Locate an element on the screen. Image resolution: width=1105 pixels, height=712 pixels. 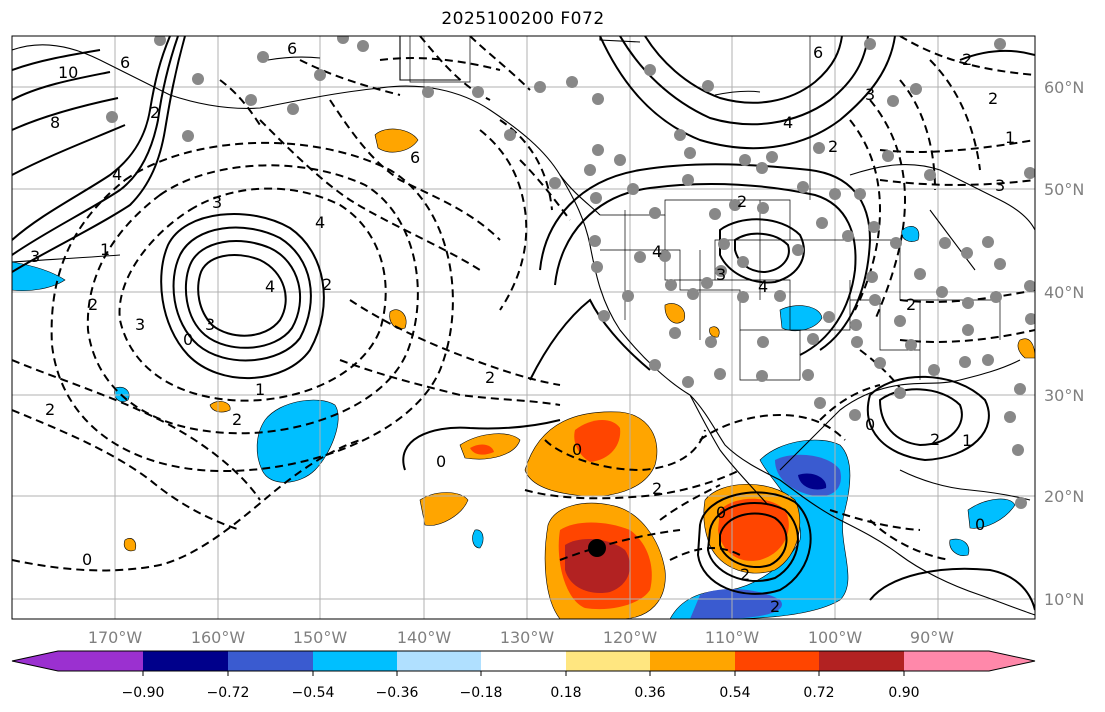
colorbar-tick-label: 0.18 is located at coordinates (565, 693).